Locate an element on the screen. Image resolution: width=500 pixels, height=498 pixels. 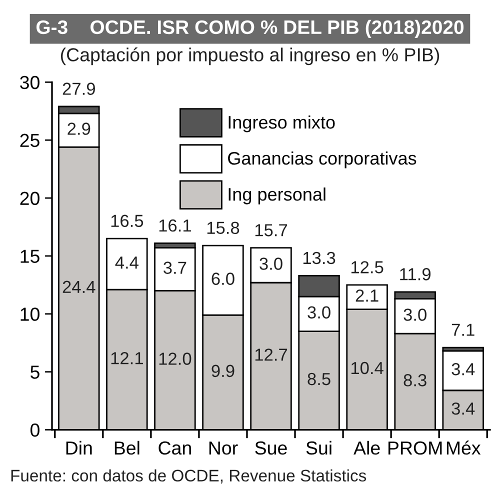
y-tick-label: 25 is located at coordinates (30, 141).